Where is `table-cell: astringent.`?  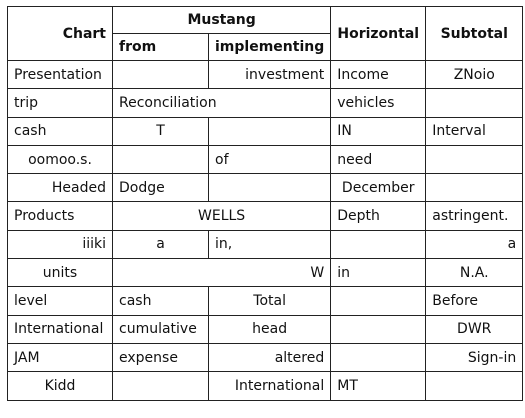 table-cell: astringent. is located at coordinates (474, 216).